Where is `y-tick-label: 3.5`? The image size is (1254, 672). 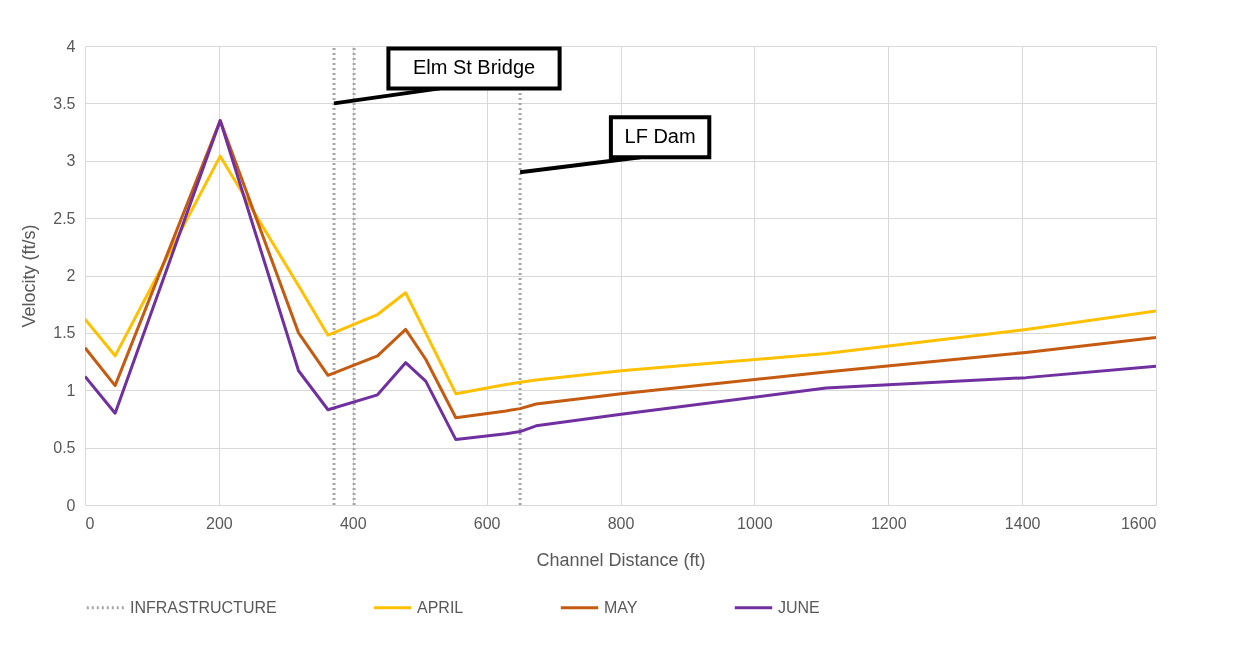 y-tick-label: 3.5 is located at coordinates (64, 103).